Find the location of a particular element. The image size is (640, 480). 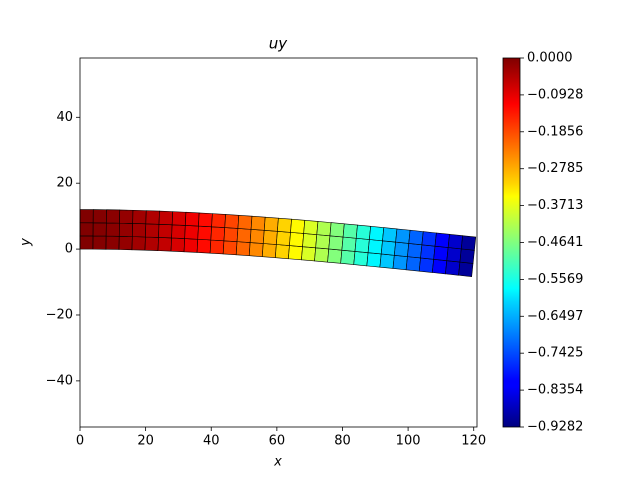

x-axis-label: x is located at coordinates (277, 462).